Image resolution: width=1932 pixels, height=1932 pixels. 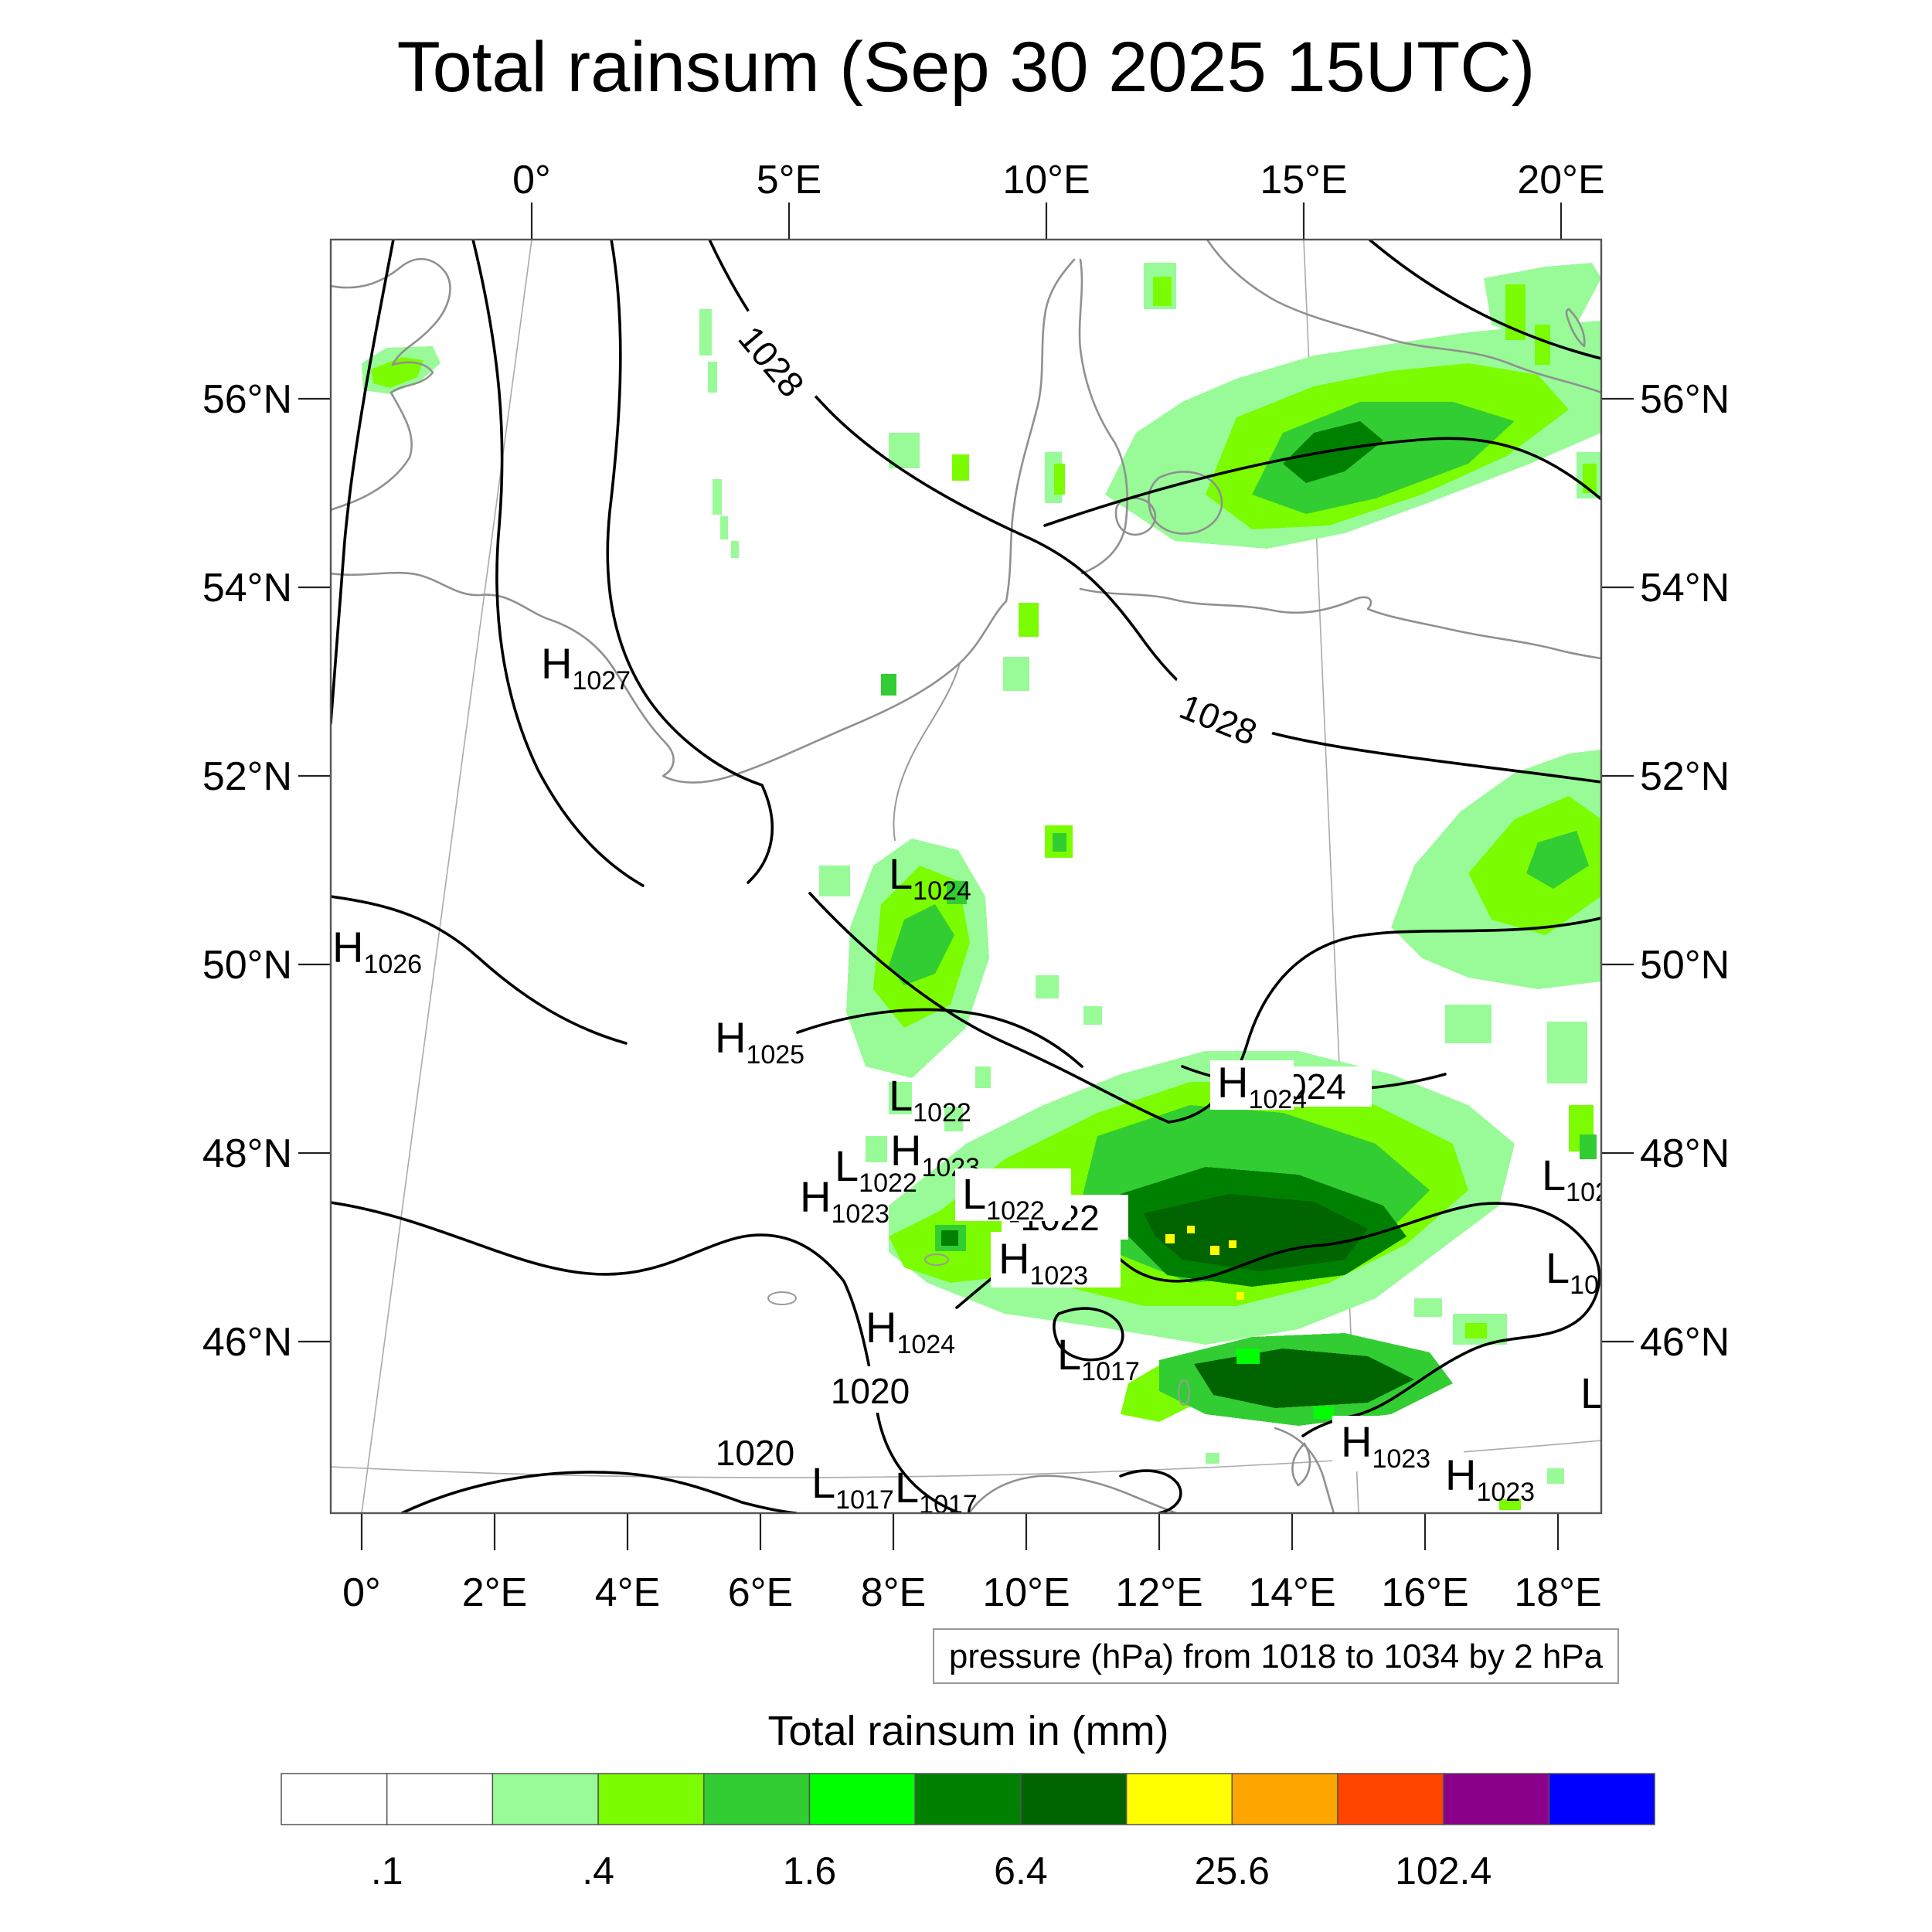 I want to click on axis-tick-label: 6°E, so click(x=760, y=1593).